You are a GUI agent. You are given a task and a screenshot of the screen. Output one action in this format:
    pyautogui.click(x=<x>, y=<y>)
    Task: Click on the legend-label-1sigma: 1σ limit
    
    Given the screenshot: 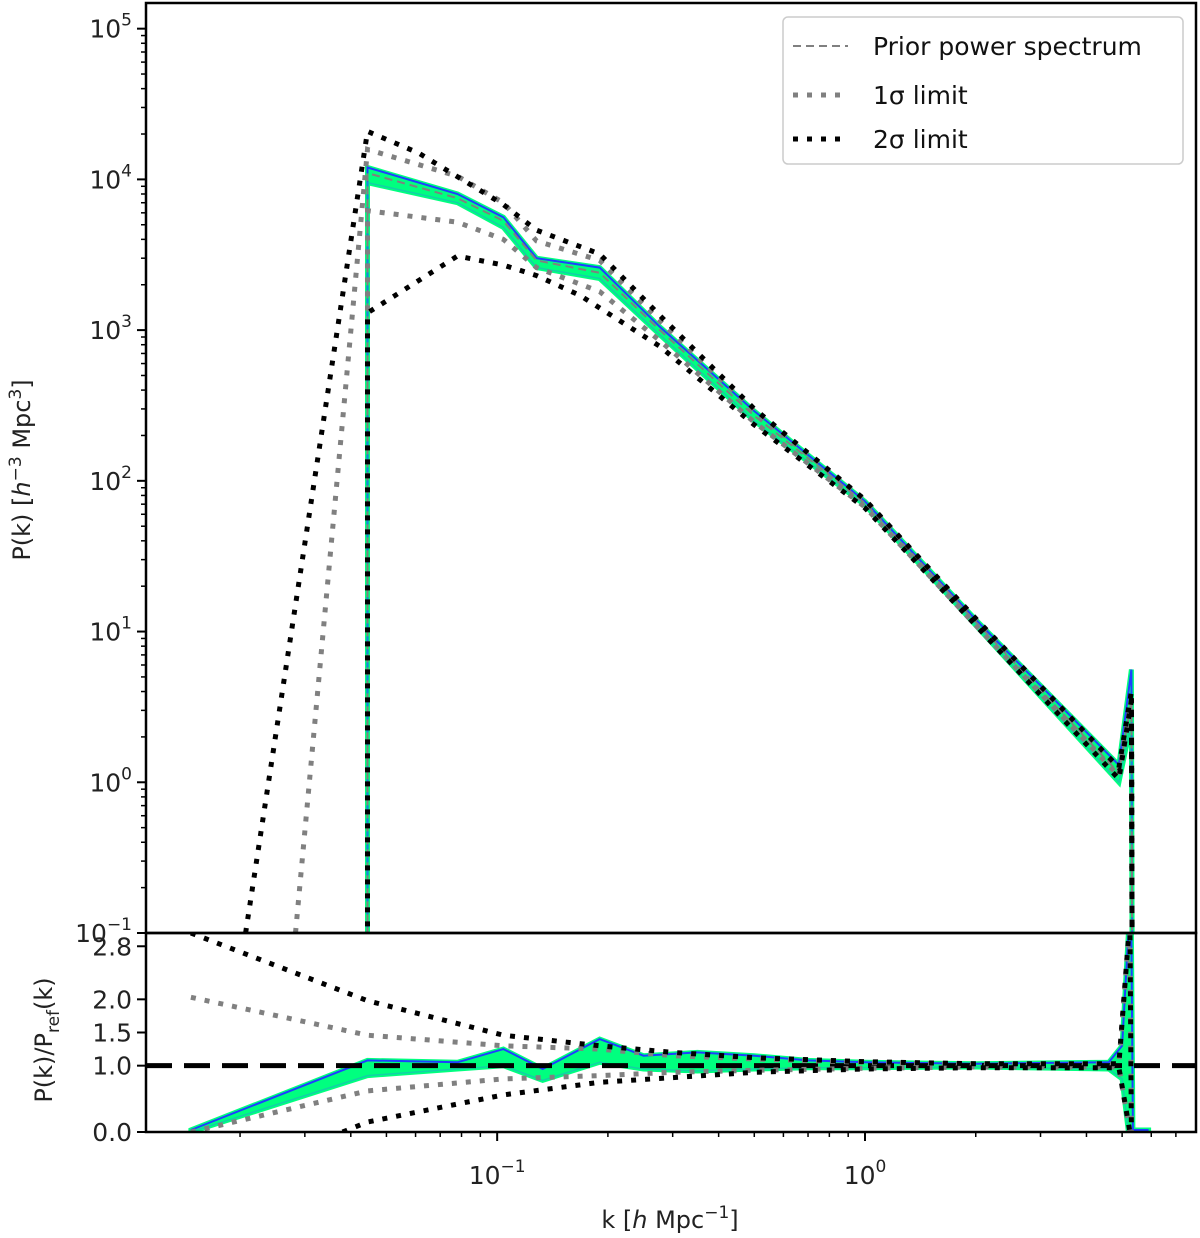 What is the action you would take?
    pyautogui.click(x=920, y=95)
    